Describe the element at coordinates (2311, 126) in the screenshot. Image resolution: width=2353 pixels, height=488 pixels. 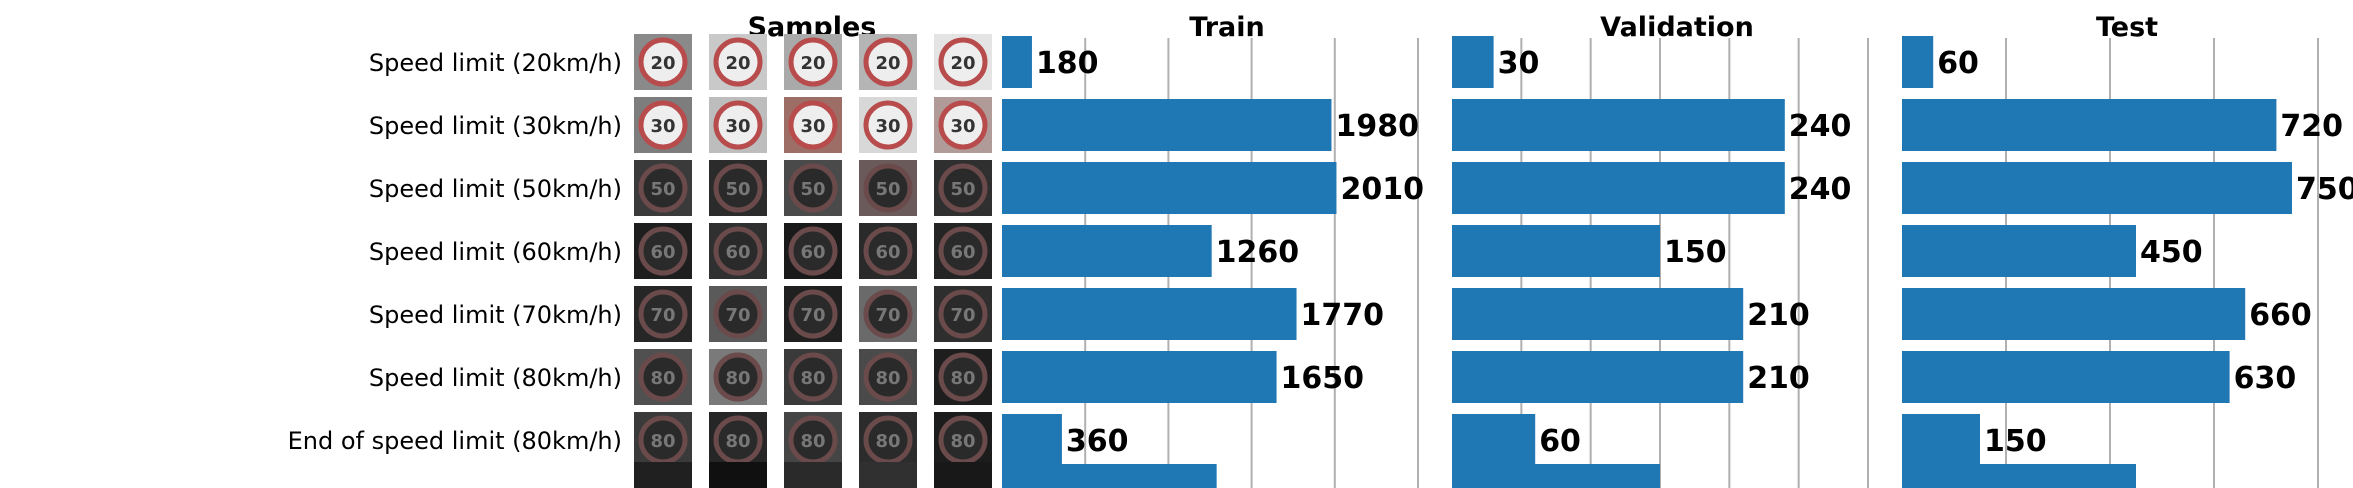
I see `bar-value-label: 720` at that location.